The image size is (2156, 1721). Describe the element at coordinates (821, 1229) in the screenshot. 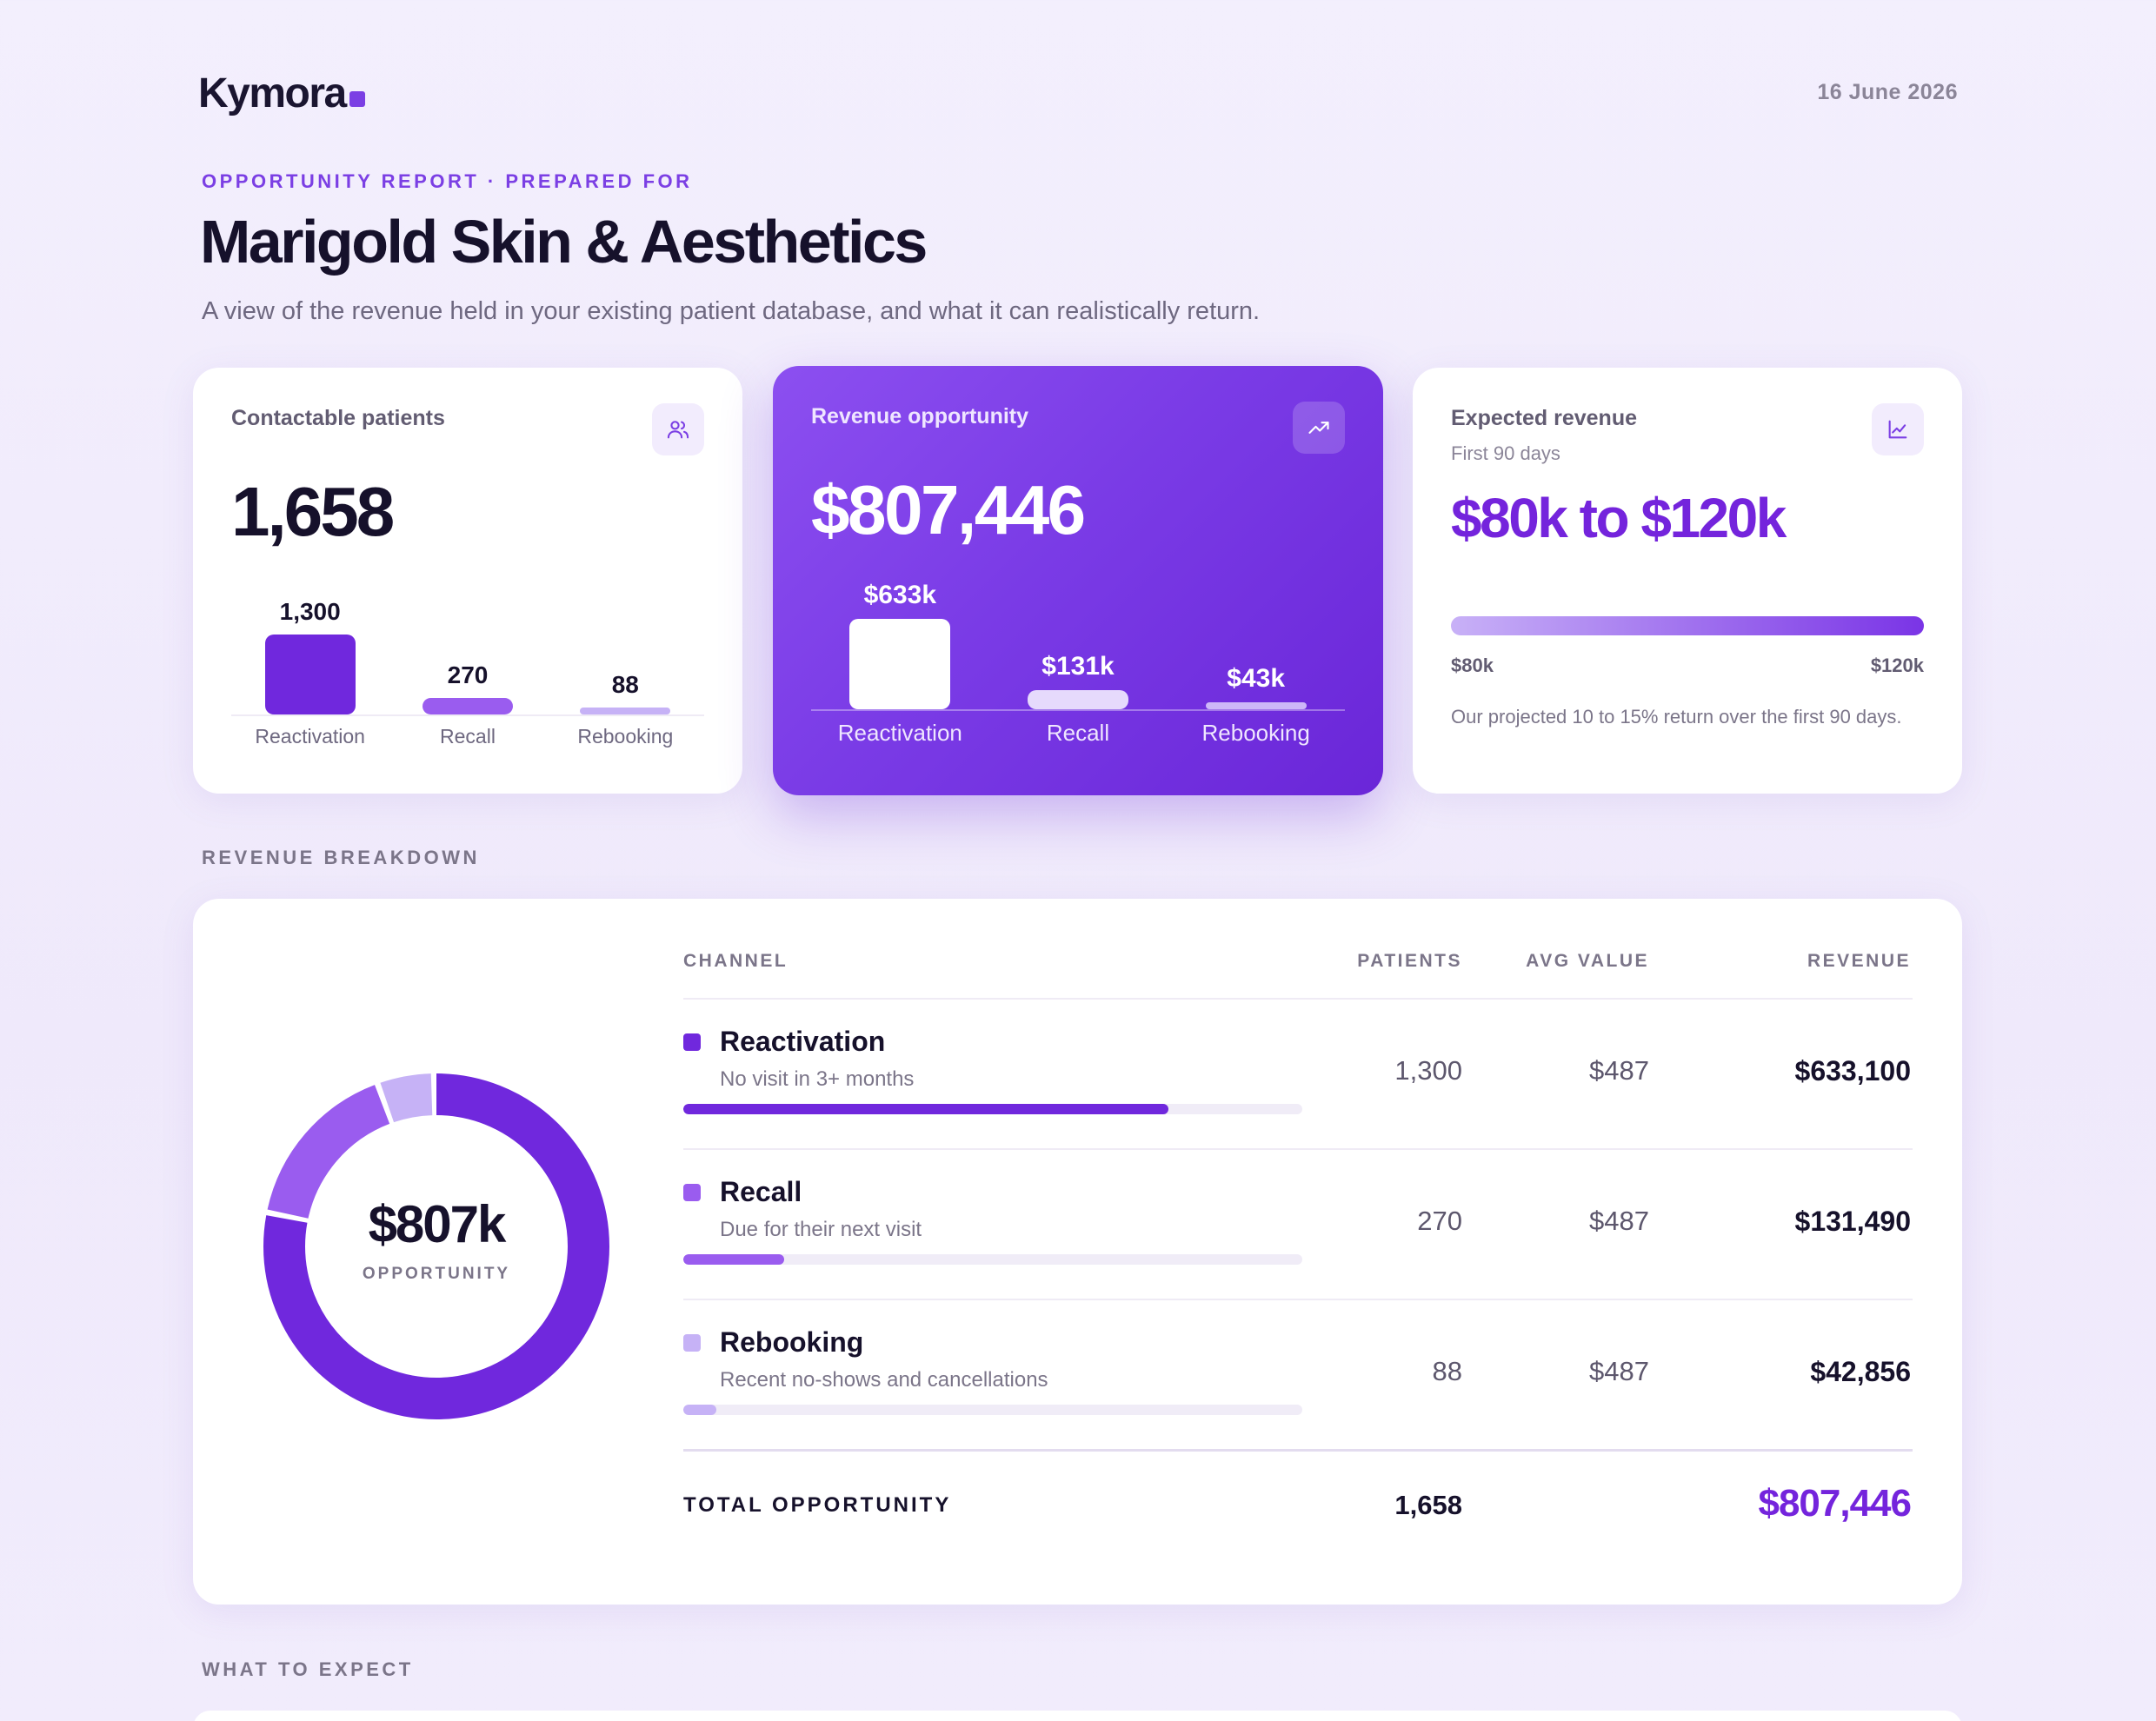

I see `channel-description: Due for their next visit` at that location.